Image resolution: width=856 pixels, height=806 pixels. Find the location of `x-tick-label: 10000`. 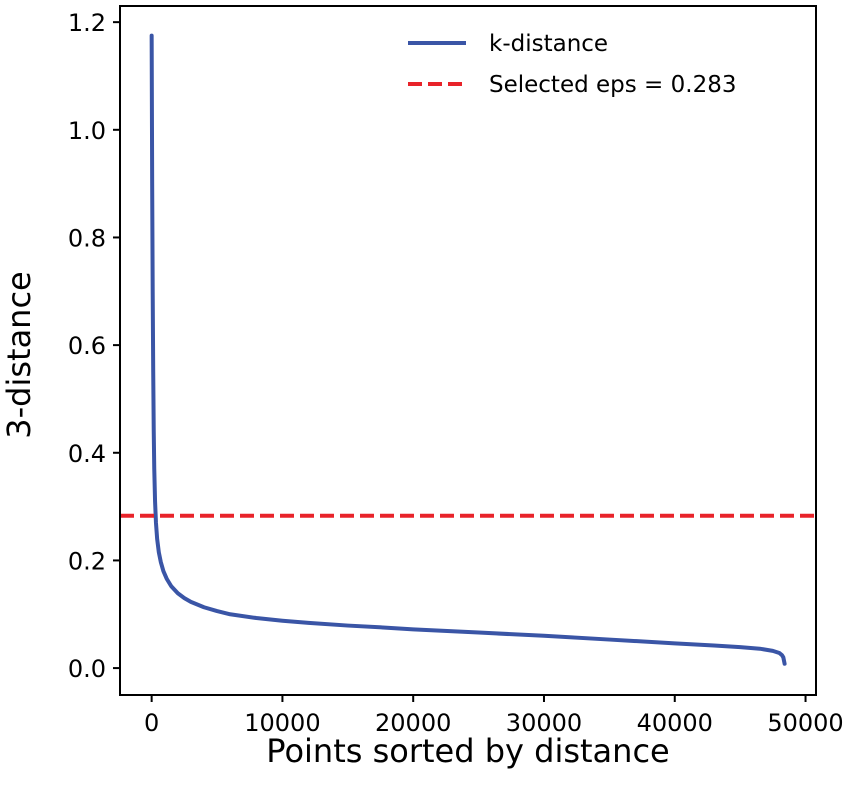

x-tick-label: 10000 is located at coordinates (282, 723).